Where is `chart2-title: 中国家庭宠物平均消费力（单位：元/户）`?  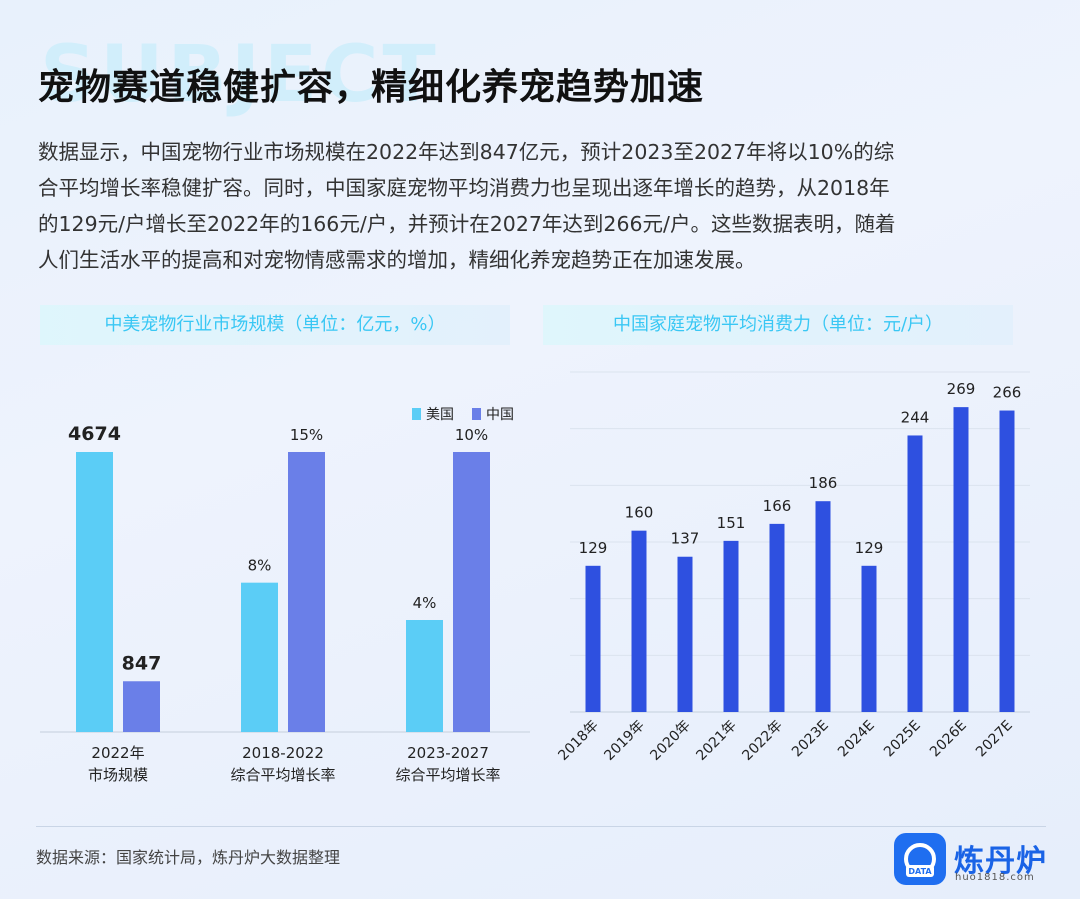
chart2-title: 中国家庭宠物平均消费力（单位：元/户） is located at coordinates (778, 325).